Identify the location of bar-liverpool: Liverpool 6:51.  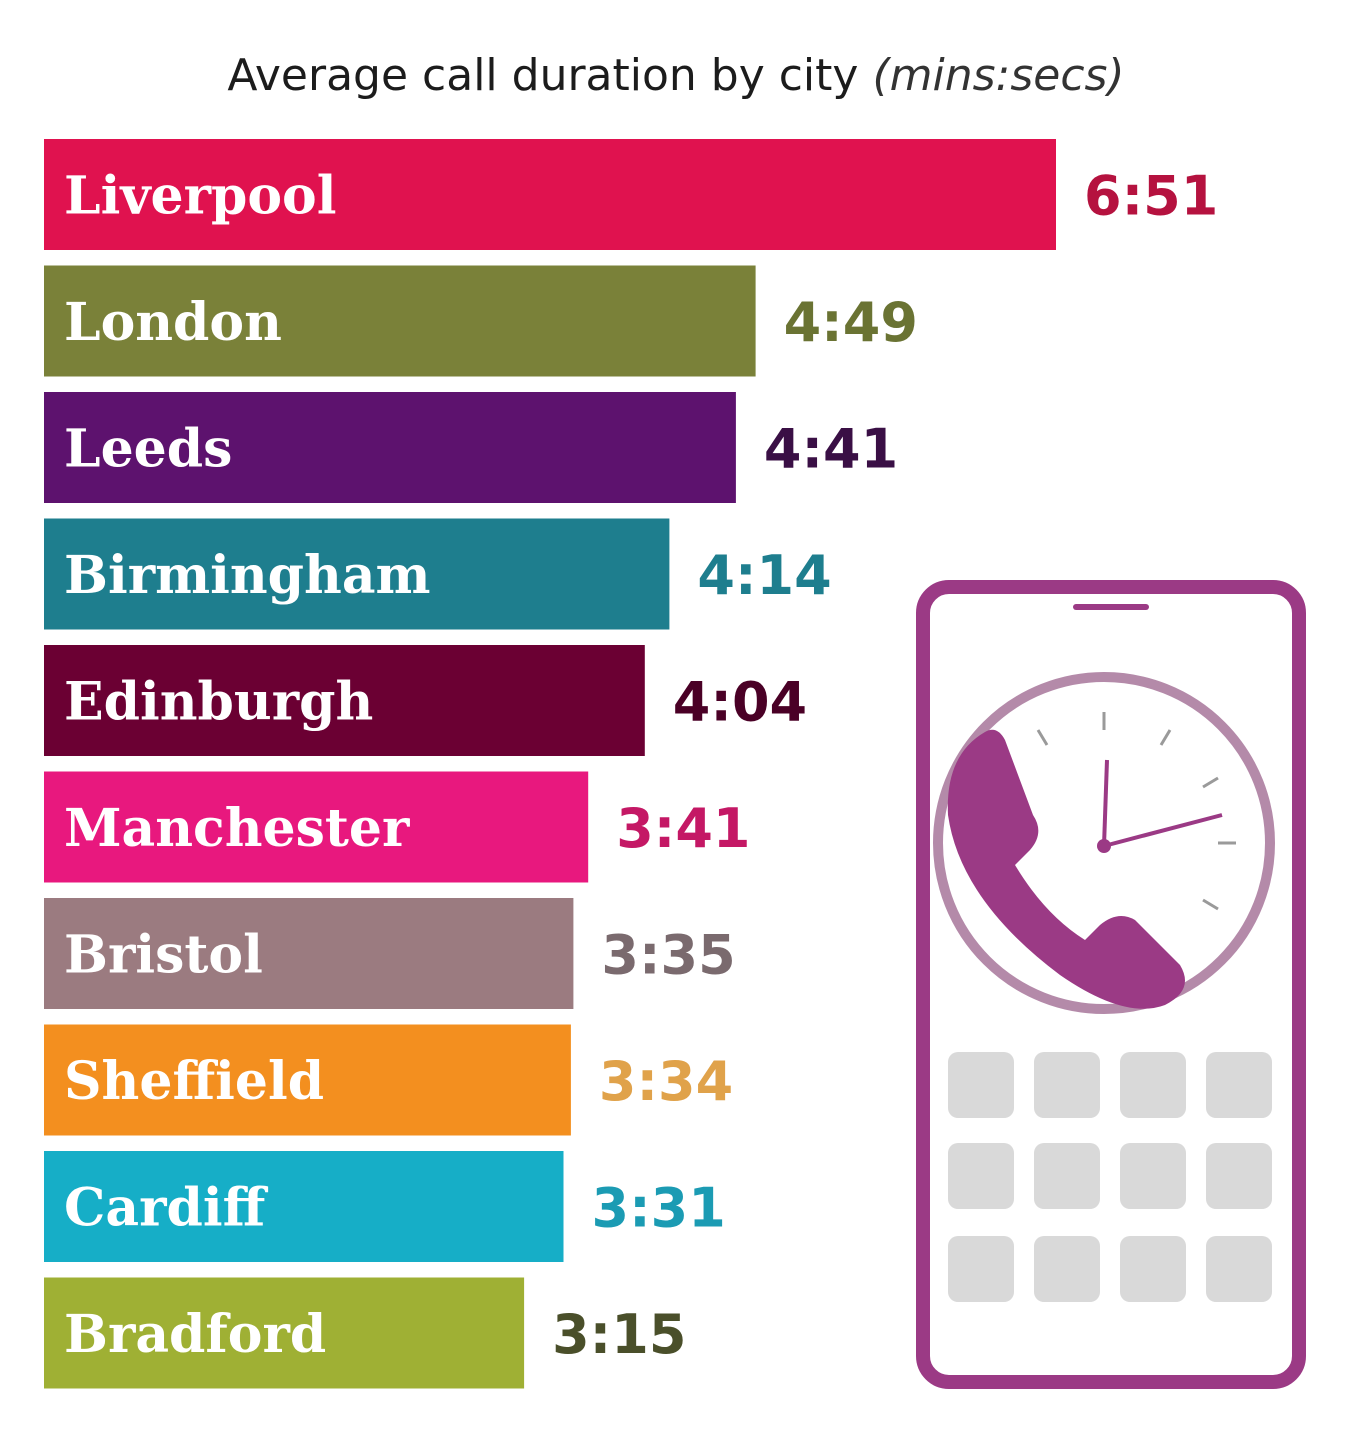
(631, 194).